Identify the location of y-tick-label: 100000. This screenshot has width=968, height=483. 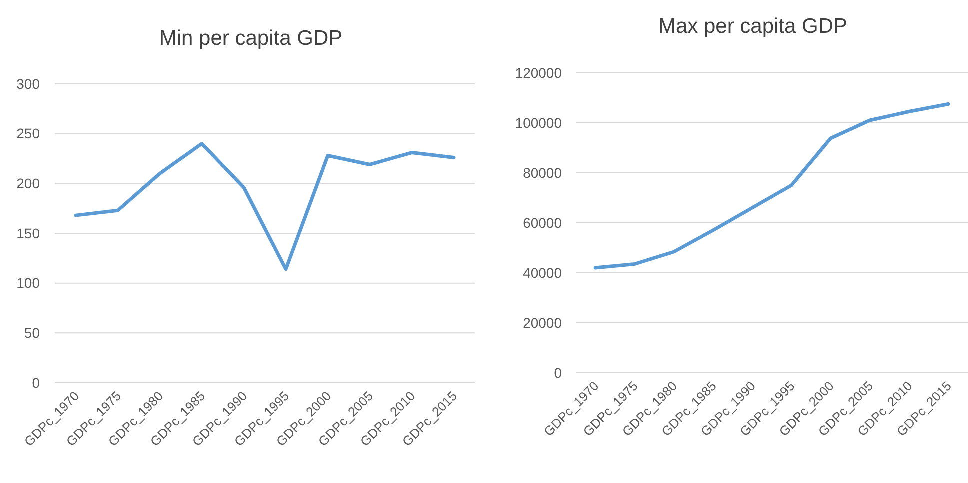
(538, 122).